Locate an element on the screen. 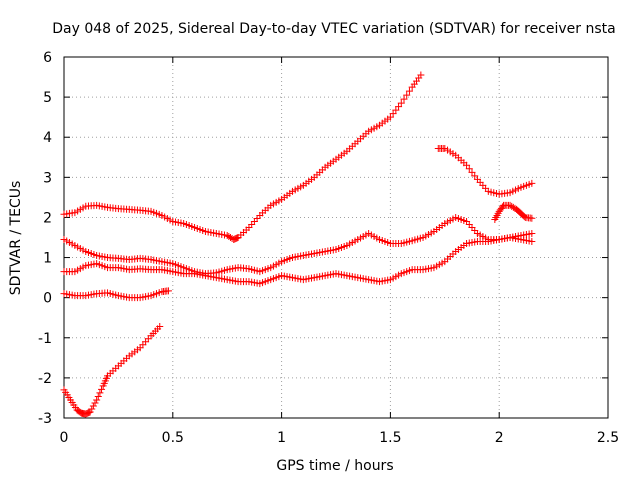 The height and width of the screenshot is (480, 640). y-tick-label: -3 is located at coordinates (45, 419).